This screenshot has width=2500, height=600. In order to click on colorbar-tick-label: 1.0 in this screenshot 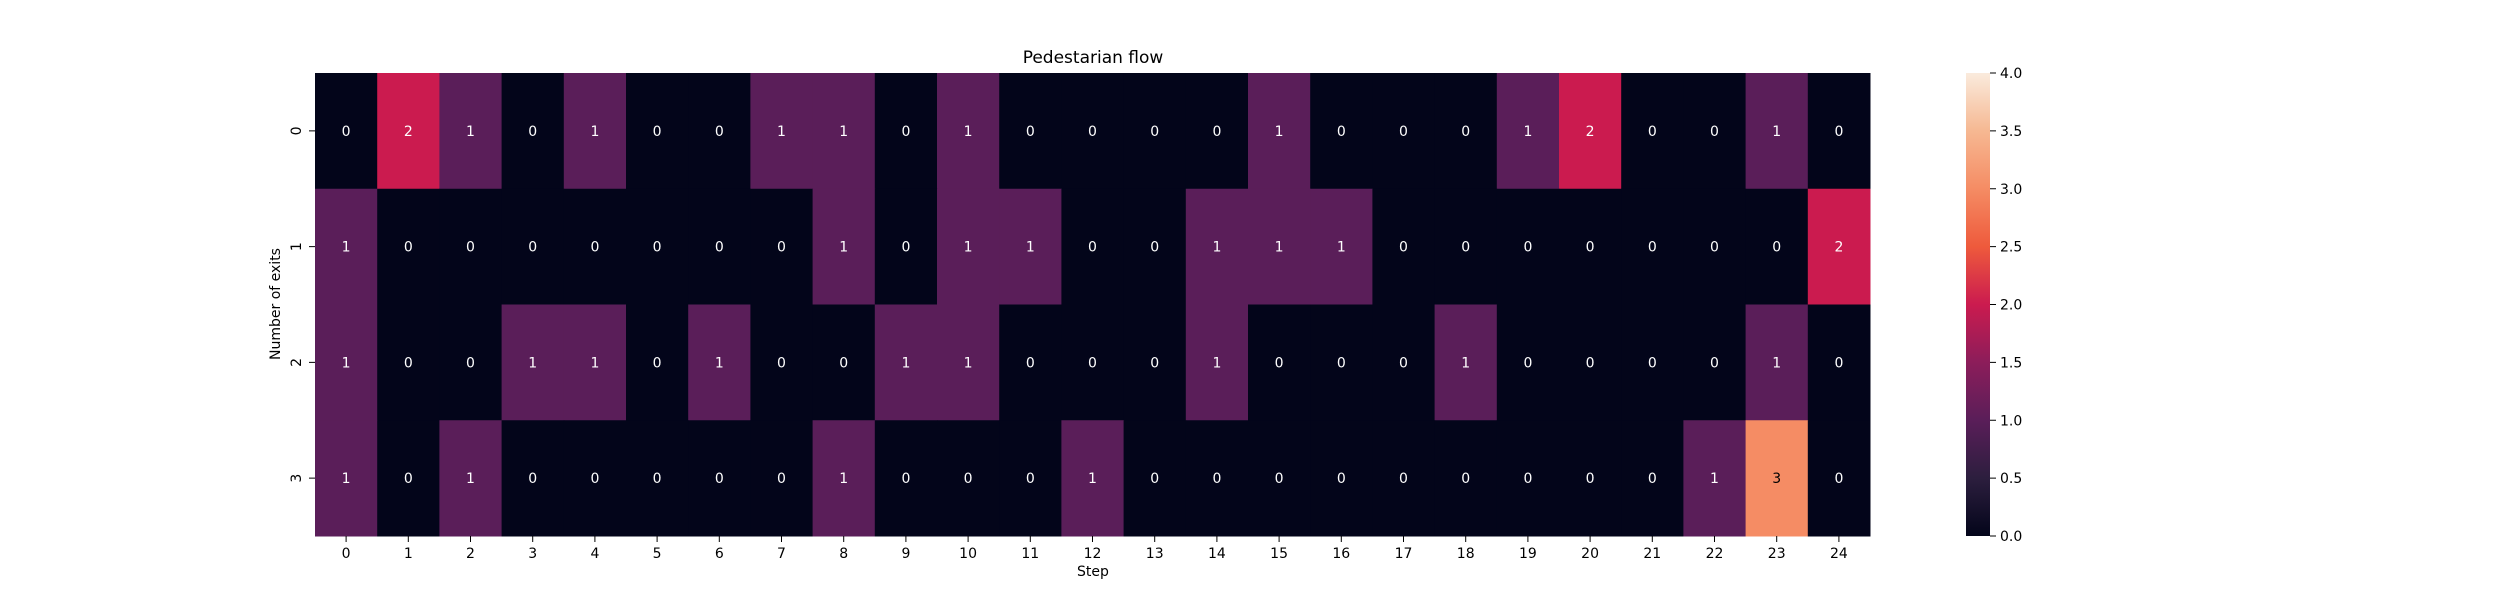, I will do `click(2011, 421)`.